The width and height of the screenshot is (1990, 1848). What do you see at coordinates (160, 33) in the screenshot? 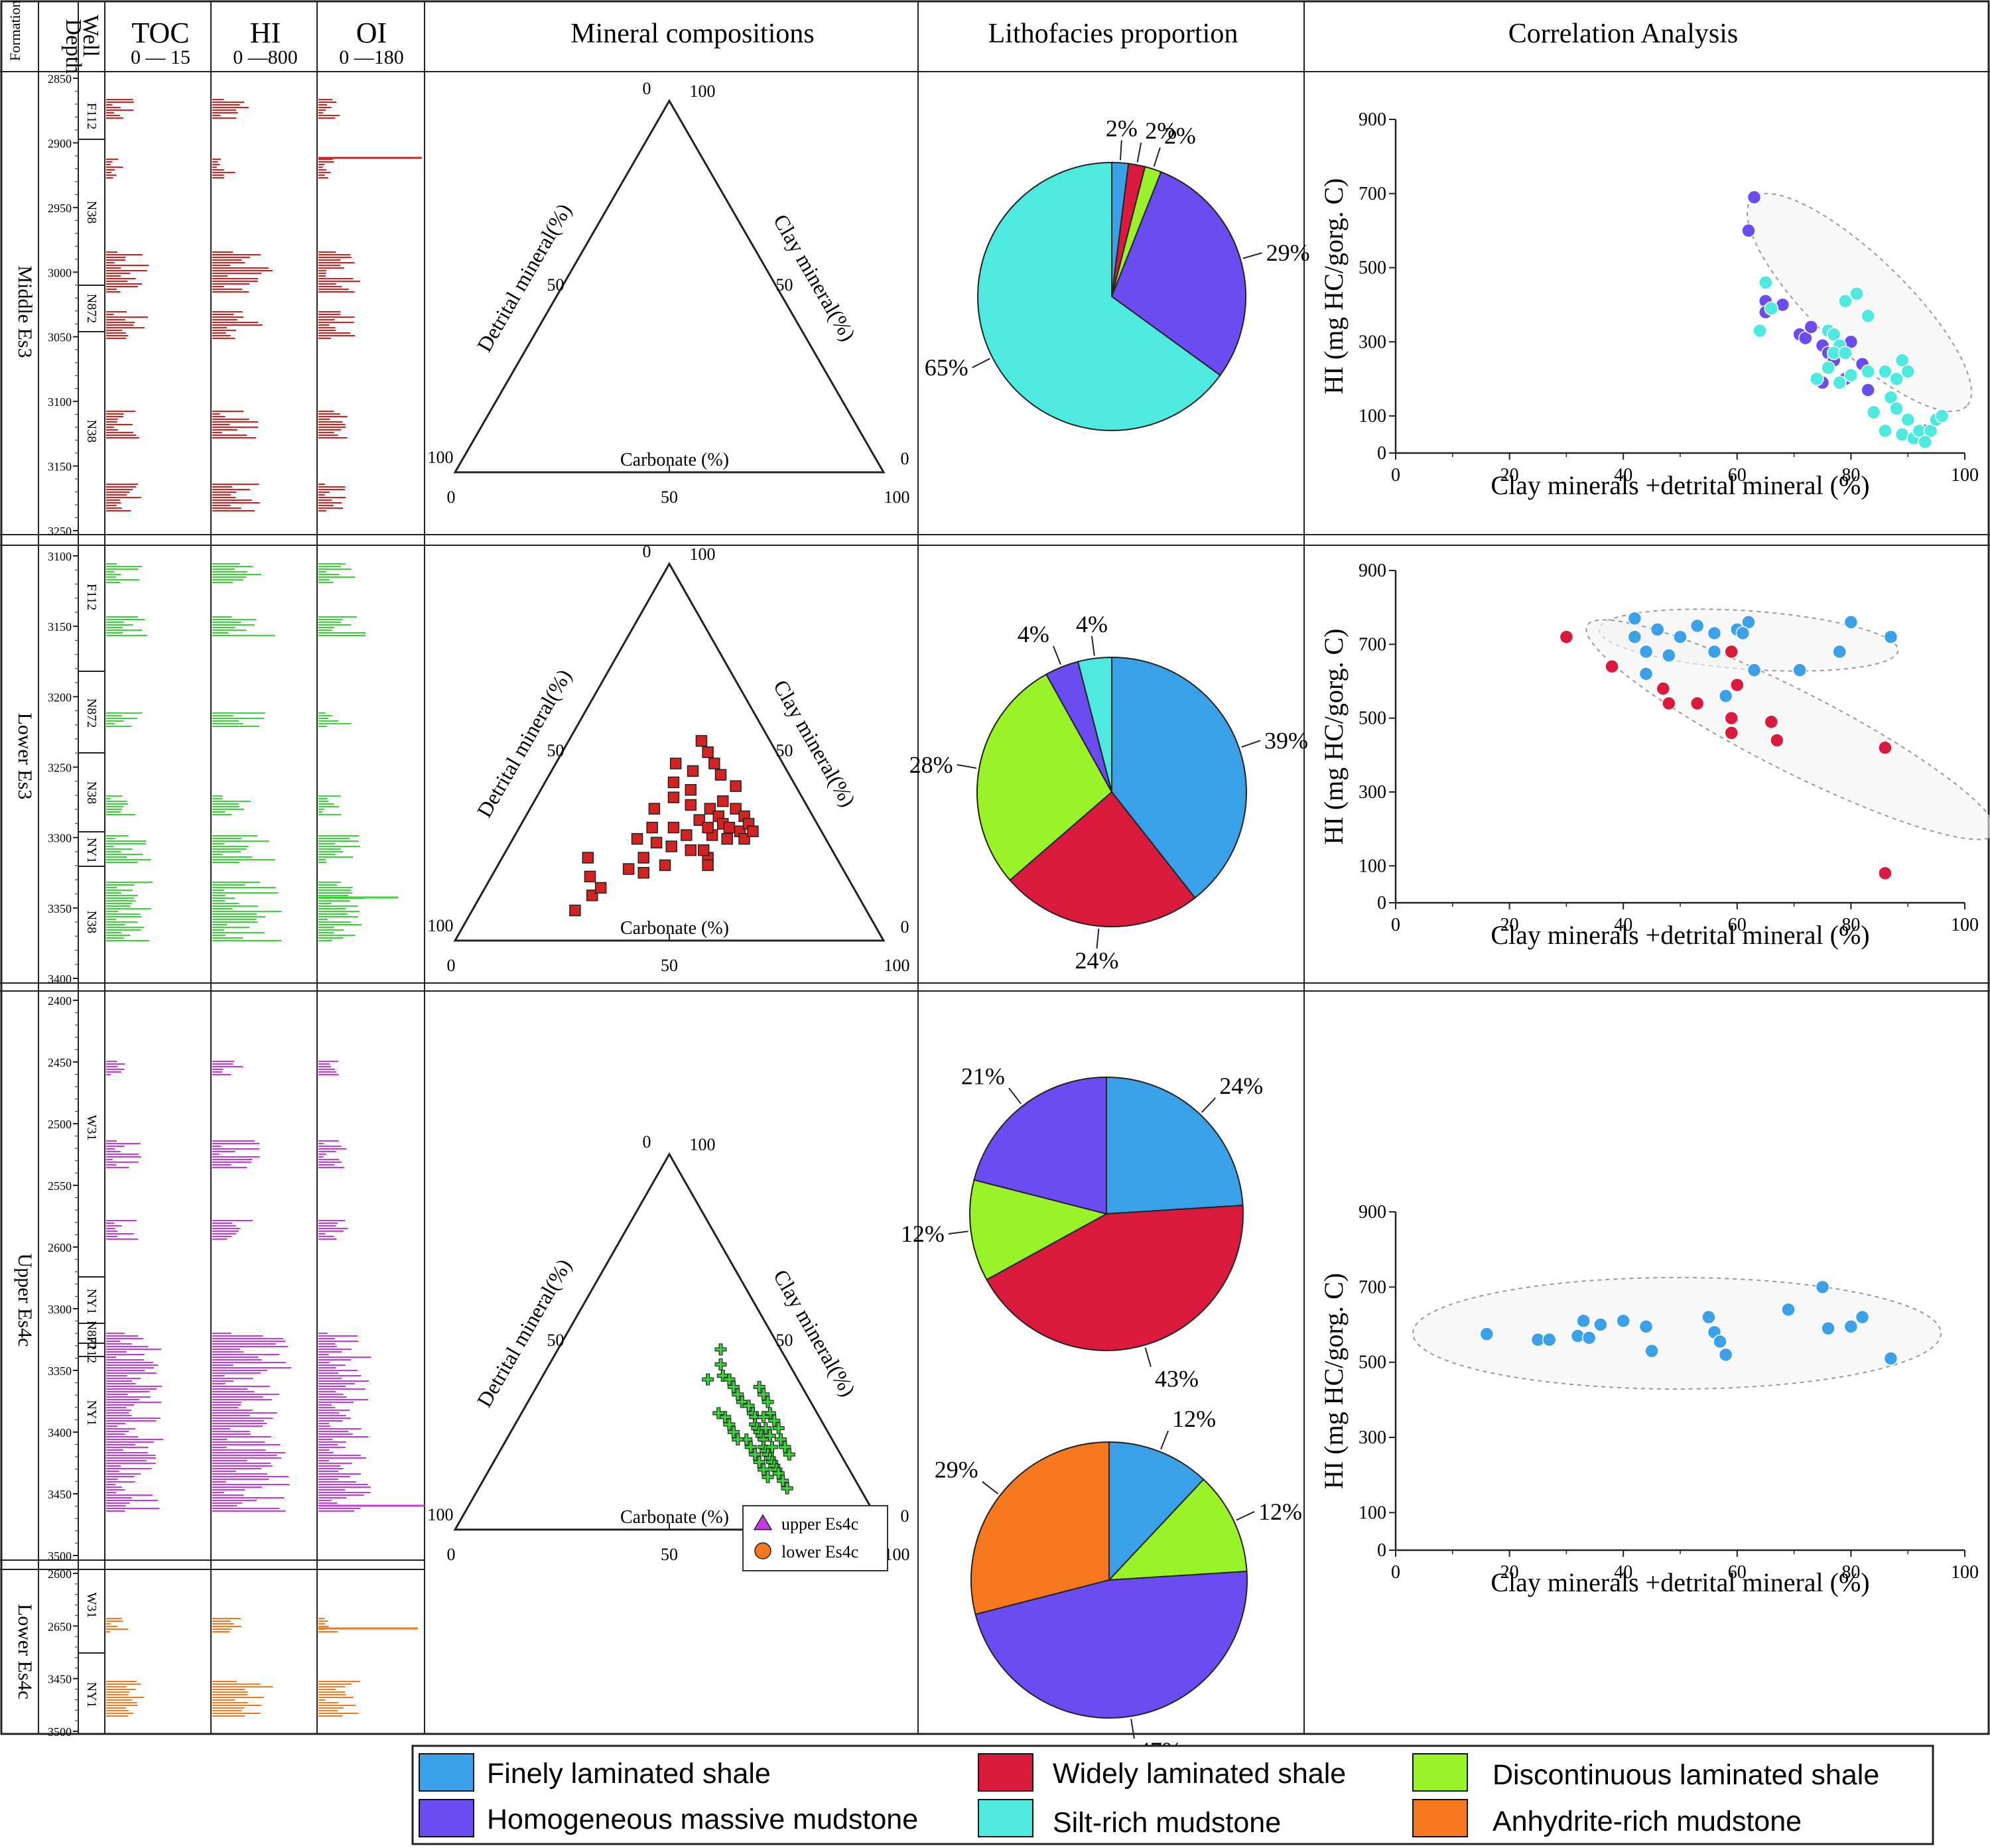
I see `header-toc: TOC` at bounding box center [160, 33].